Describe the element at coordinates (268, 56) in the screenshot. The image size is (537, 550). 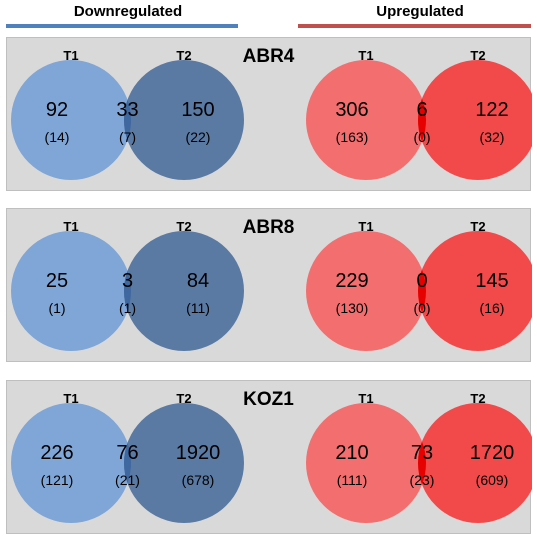
I see `condition-label: ABR4` at that location.